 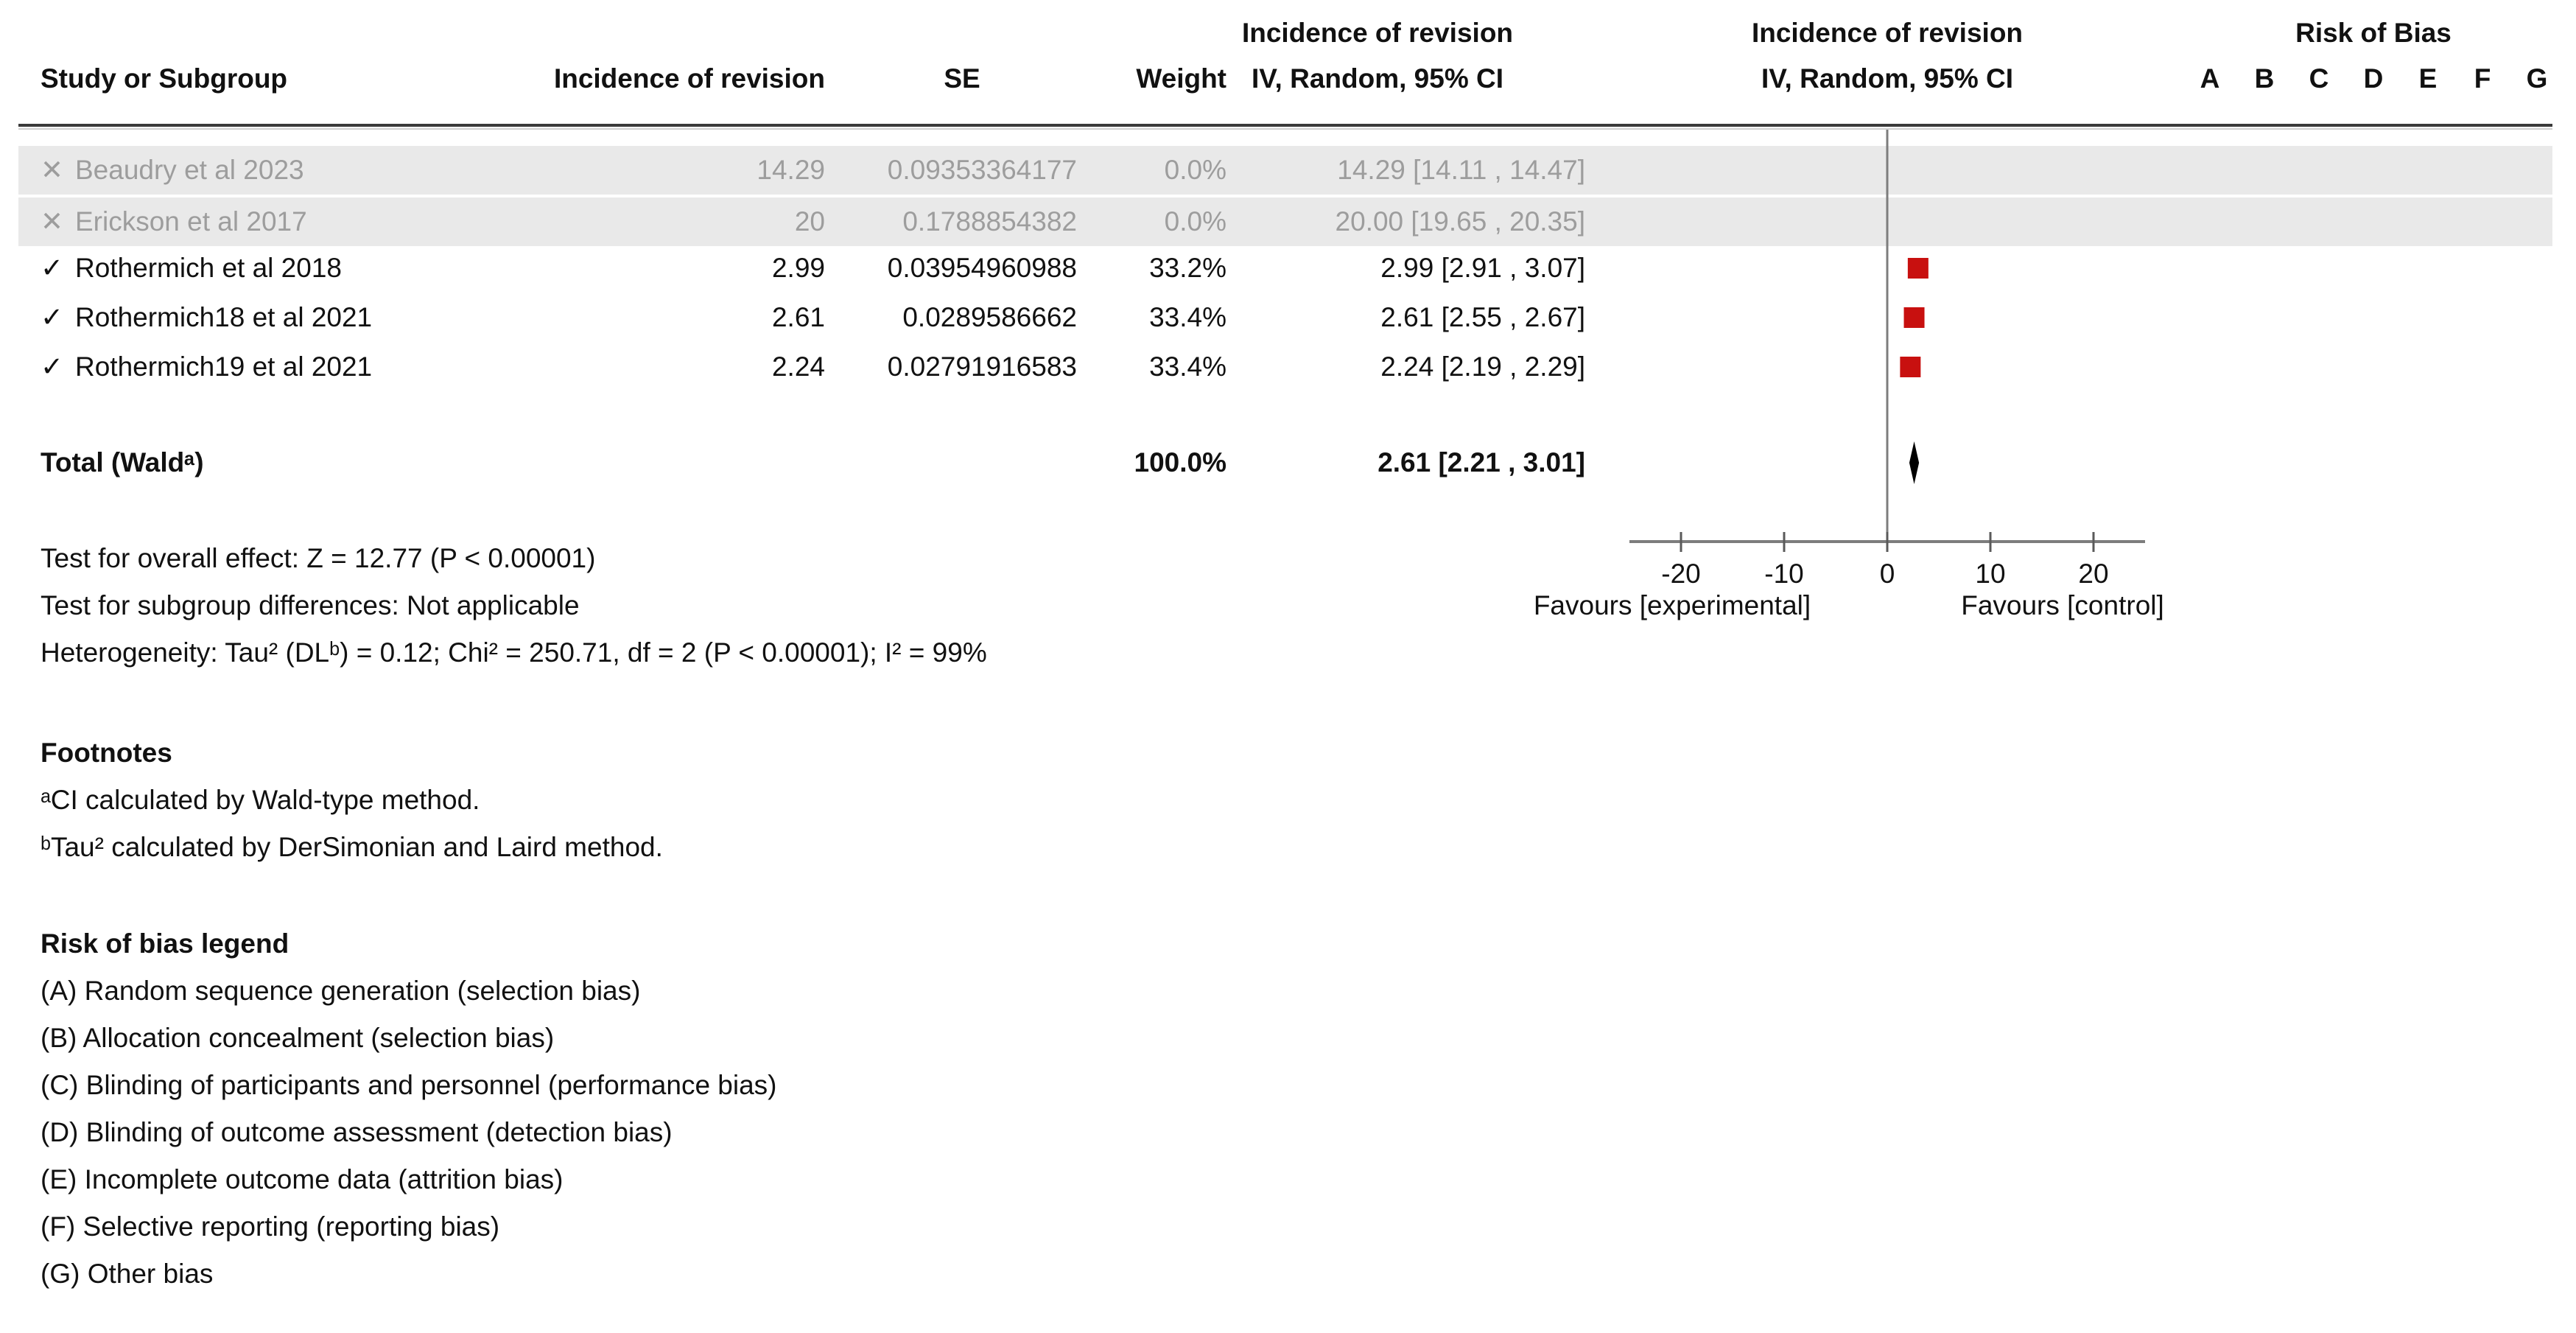 I want to click on rob-column-letter: A, so click(x=2210, y=78).